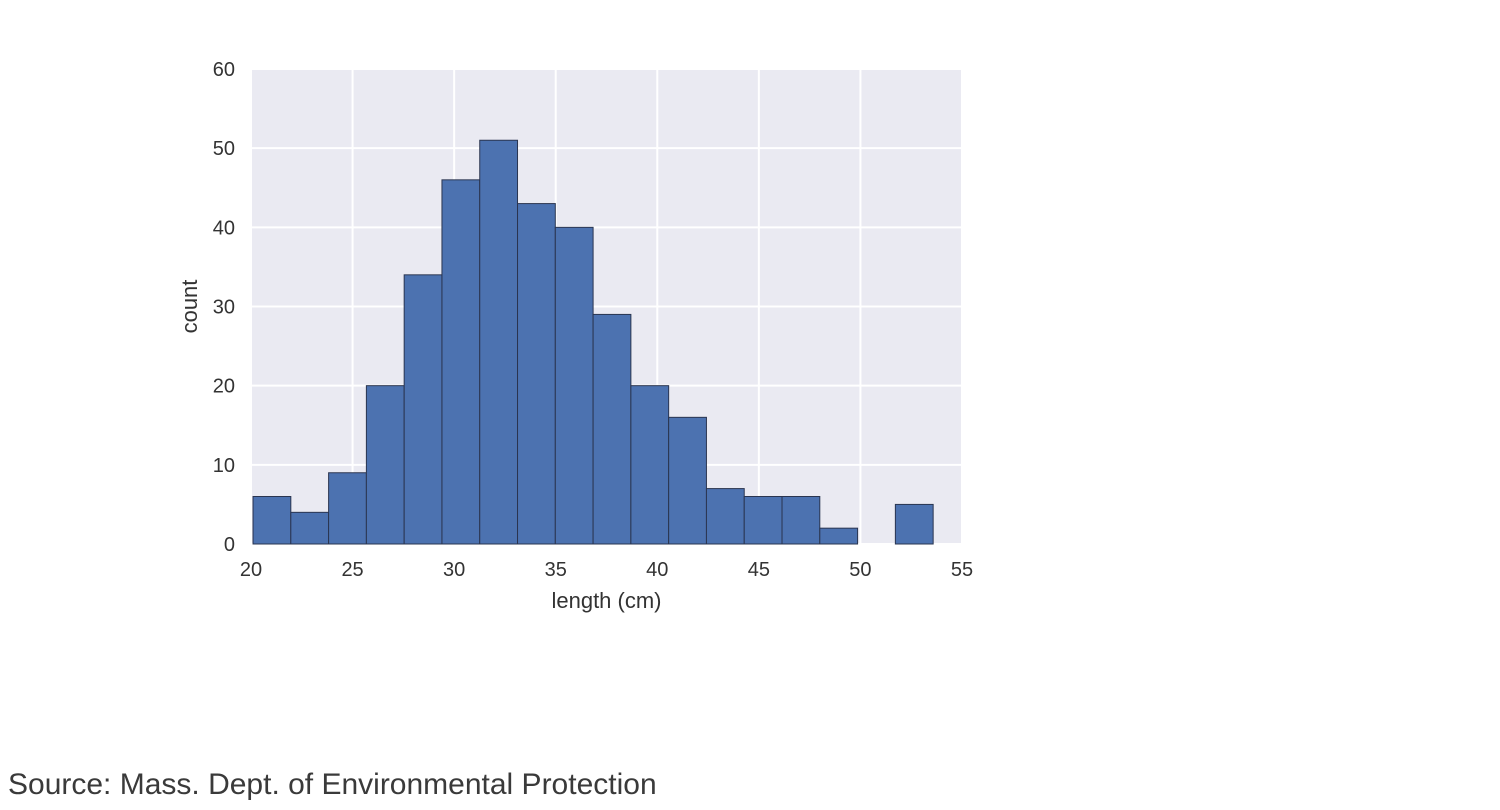 This screenshot has width=1500, height=810. I want to click on y-tick-label: 10, so click(224, 466).